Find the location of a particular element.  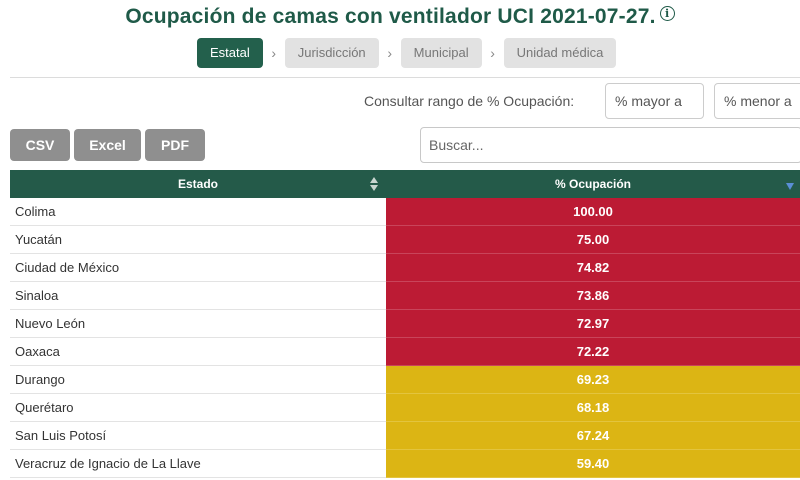

ocupacion-cell: 68.18 is located at coordinates (593, 407).